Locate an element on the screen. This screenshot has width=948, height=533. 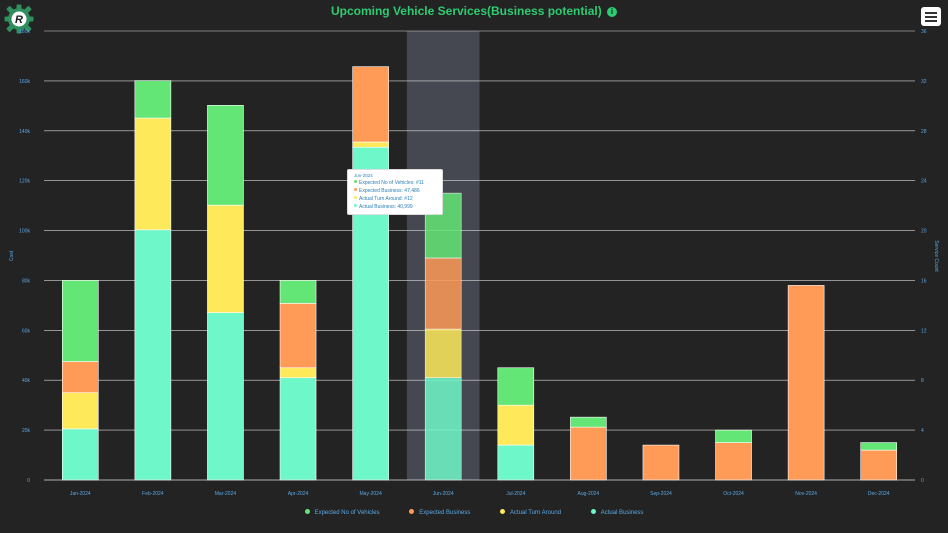
y-tick-label: 100k is located at coordinates (24, 232).